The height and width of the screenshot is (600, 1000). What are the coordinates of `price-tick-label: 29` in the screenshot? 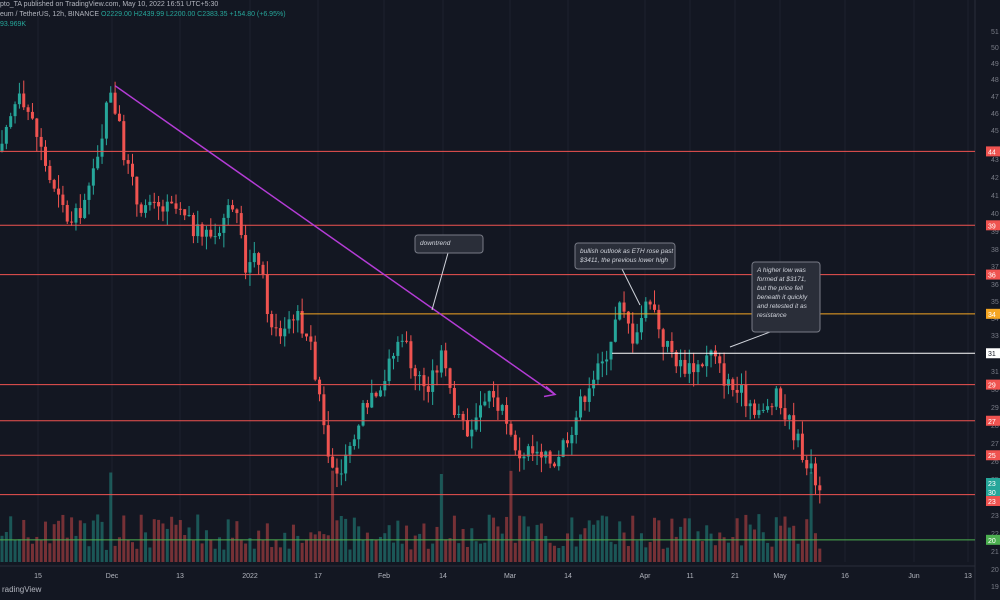 It's located at (995, 408).